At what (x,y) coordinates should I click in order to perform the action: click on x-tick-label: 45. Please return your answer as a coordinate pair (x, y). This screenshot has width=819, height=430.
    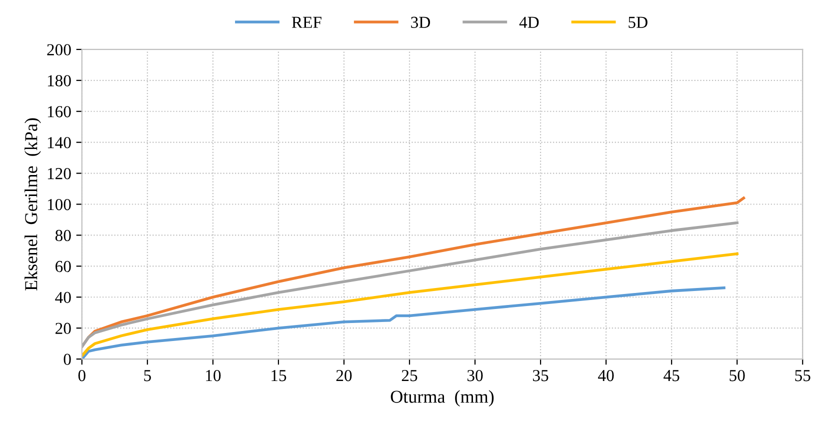
    Looking at the image, I should click on (672, 376).